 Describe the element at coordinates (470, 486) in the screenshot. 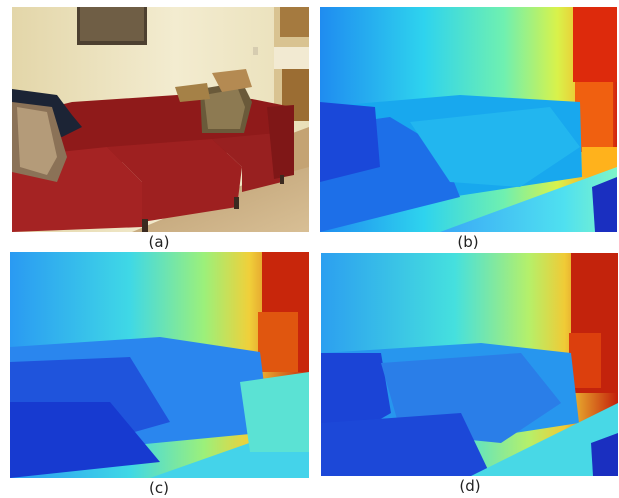

I see `caption-d: (d)` at that location.